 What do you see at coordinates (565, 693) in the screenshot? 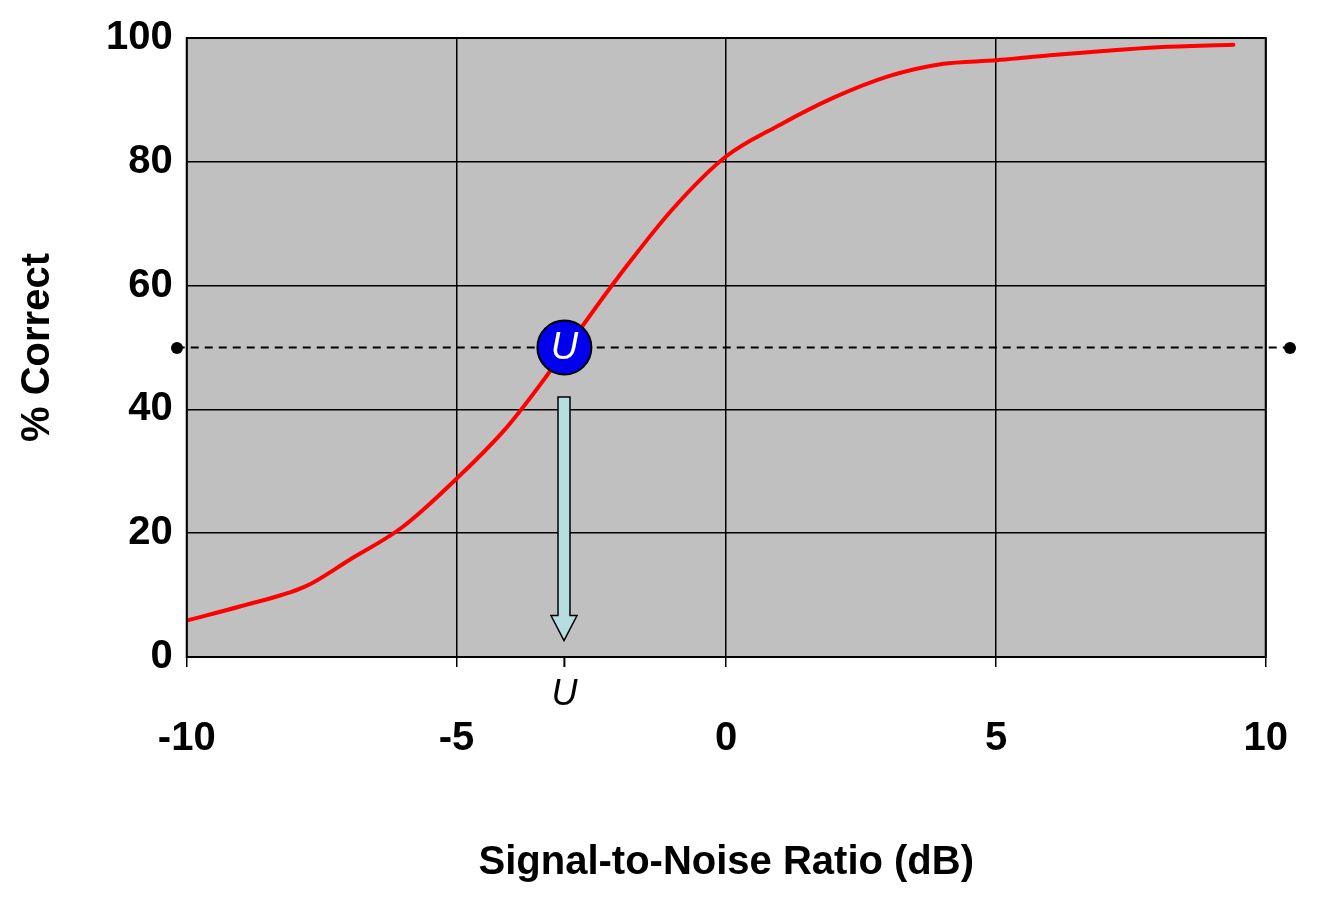
I see `text: U` at bounding box center [565, 693].